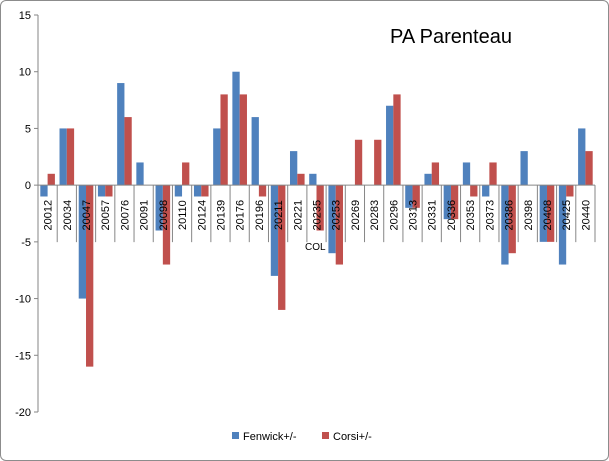  What do you see at coordinates (490, 215) in the screenshot?
I see `x-category-label: 20373` at bounding box center [490, 215].